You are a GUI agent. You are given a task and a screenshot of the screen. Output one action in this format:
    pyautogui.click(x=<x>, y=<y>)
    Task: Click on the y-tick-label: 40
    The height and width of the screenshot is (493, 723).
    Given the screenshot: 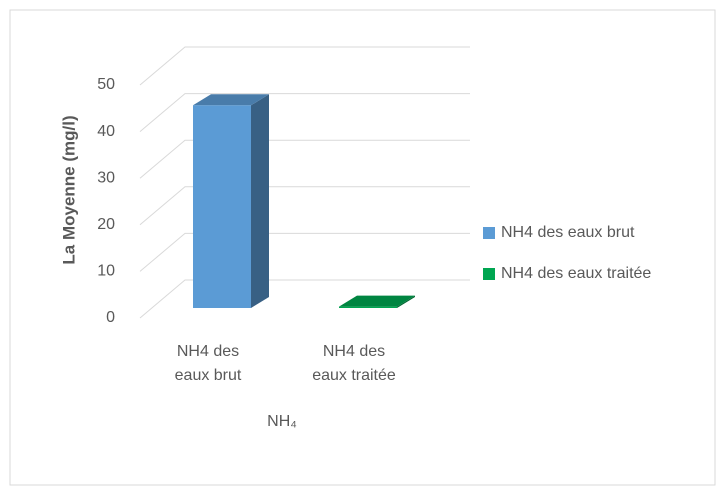 What is the action you would take?
    pyautogui.click(x=106, y=131)
    